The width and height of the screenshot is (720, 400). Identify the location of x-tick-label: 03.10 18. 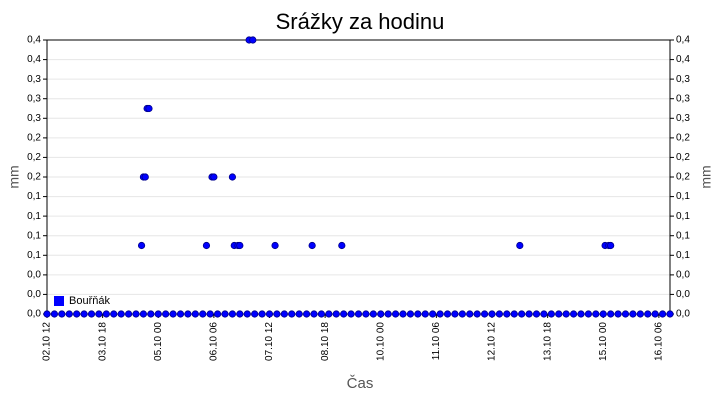
(102, 341).